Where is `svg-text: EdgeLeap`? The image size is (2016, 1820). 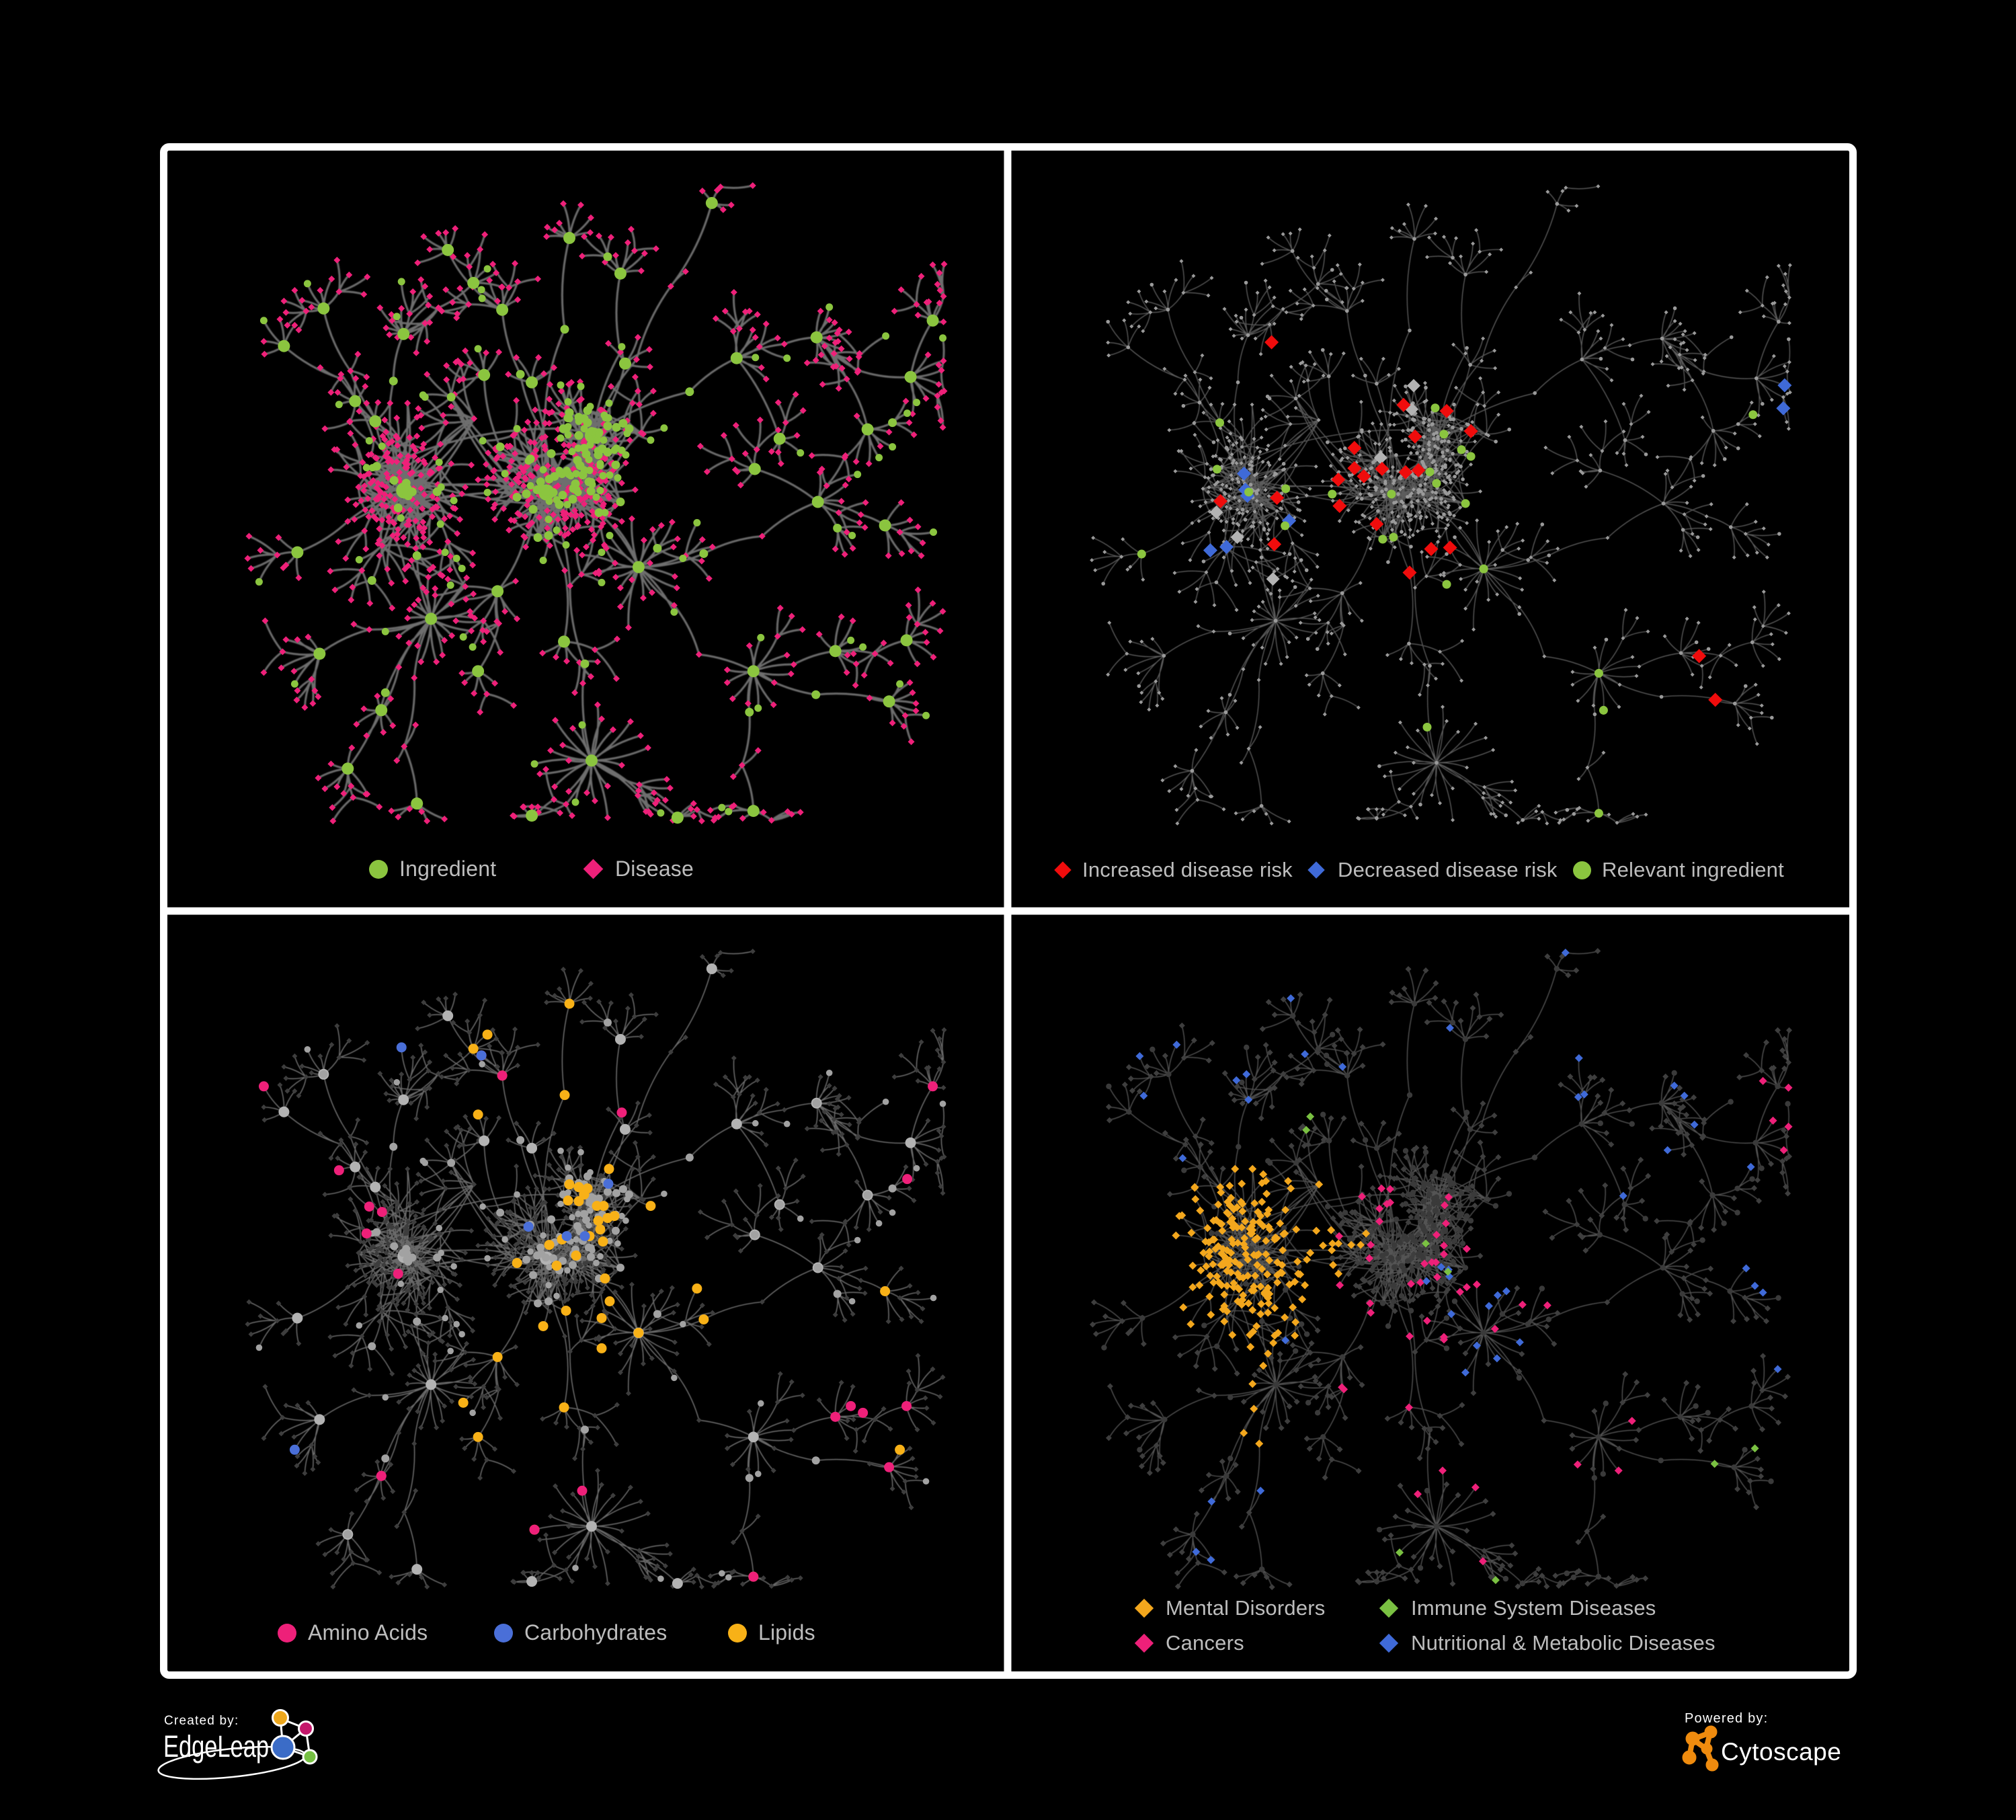
svg-text: EdgeLeap is located at coordinates (216, 1746).